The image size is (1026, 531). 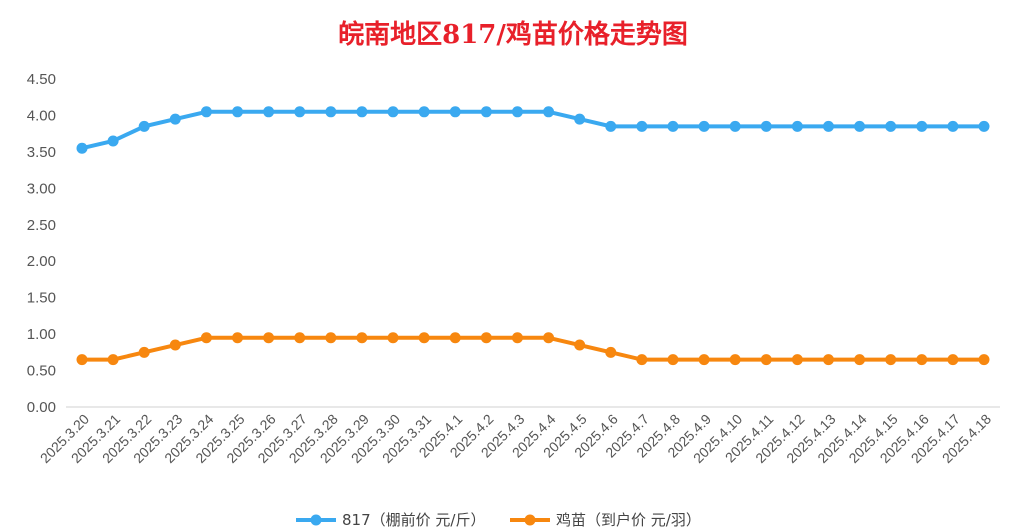 I want to click on legend-label-1: 鸡苗（到户价 元/羽）, so click(x=628, y=520).